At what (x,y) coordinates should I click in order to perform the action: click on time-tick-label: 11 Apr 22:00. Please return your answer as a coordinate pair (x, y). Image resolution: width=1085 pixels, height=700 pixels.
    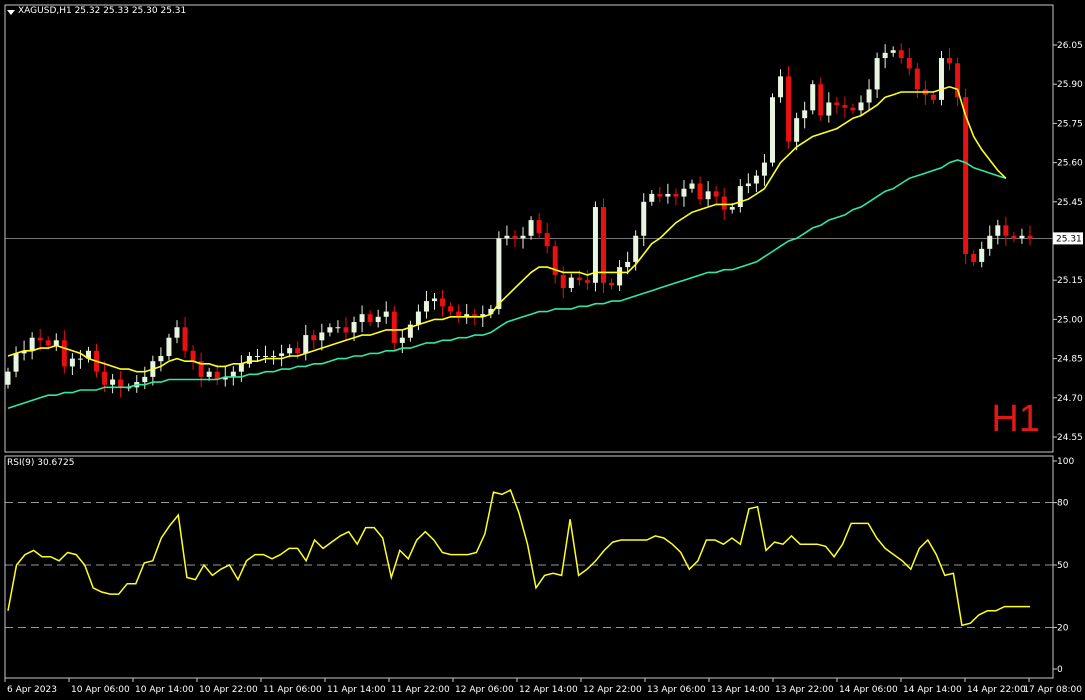
    Looking at the image, I should click on (420, 690).